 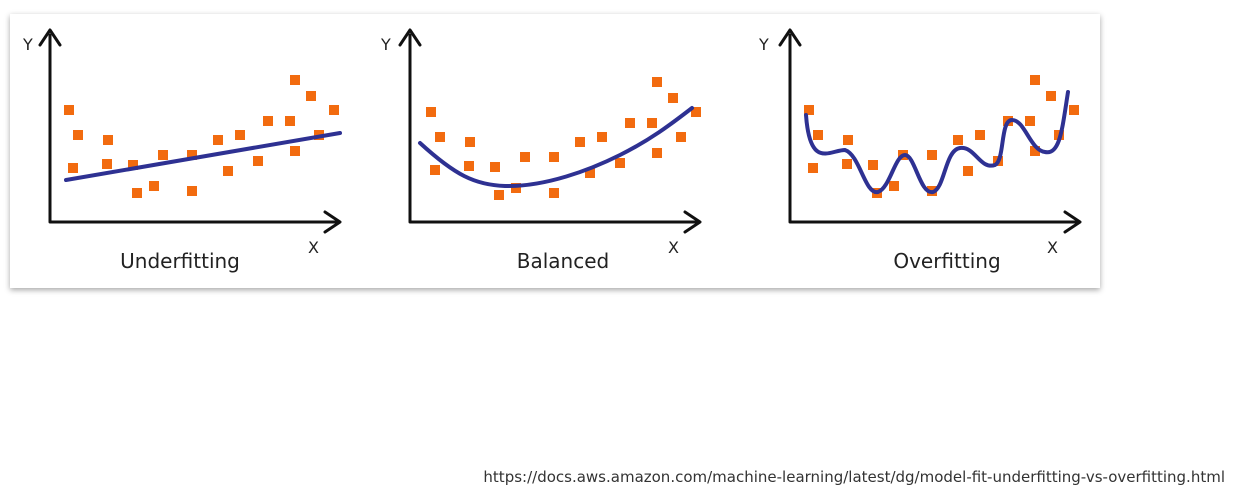 I want to click on panel-balanced: Y X Balanced, so click(x=541, y=150).